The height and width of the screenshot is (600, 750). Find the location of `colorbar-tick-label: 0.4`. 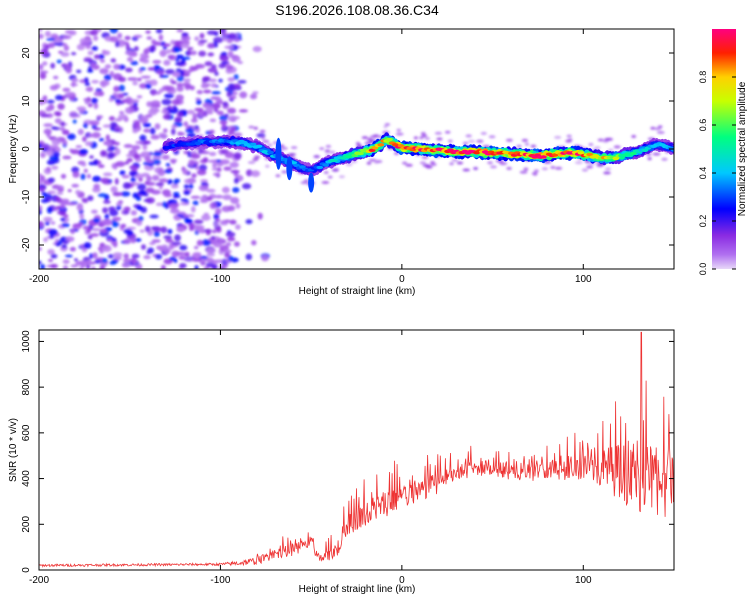

colorbar-tick-label: 0.4 is located at coordinates (703, 173).